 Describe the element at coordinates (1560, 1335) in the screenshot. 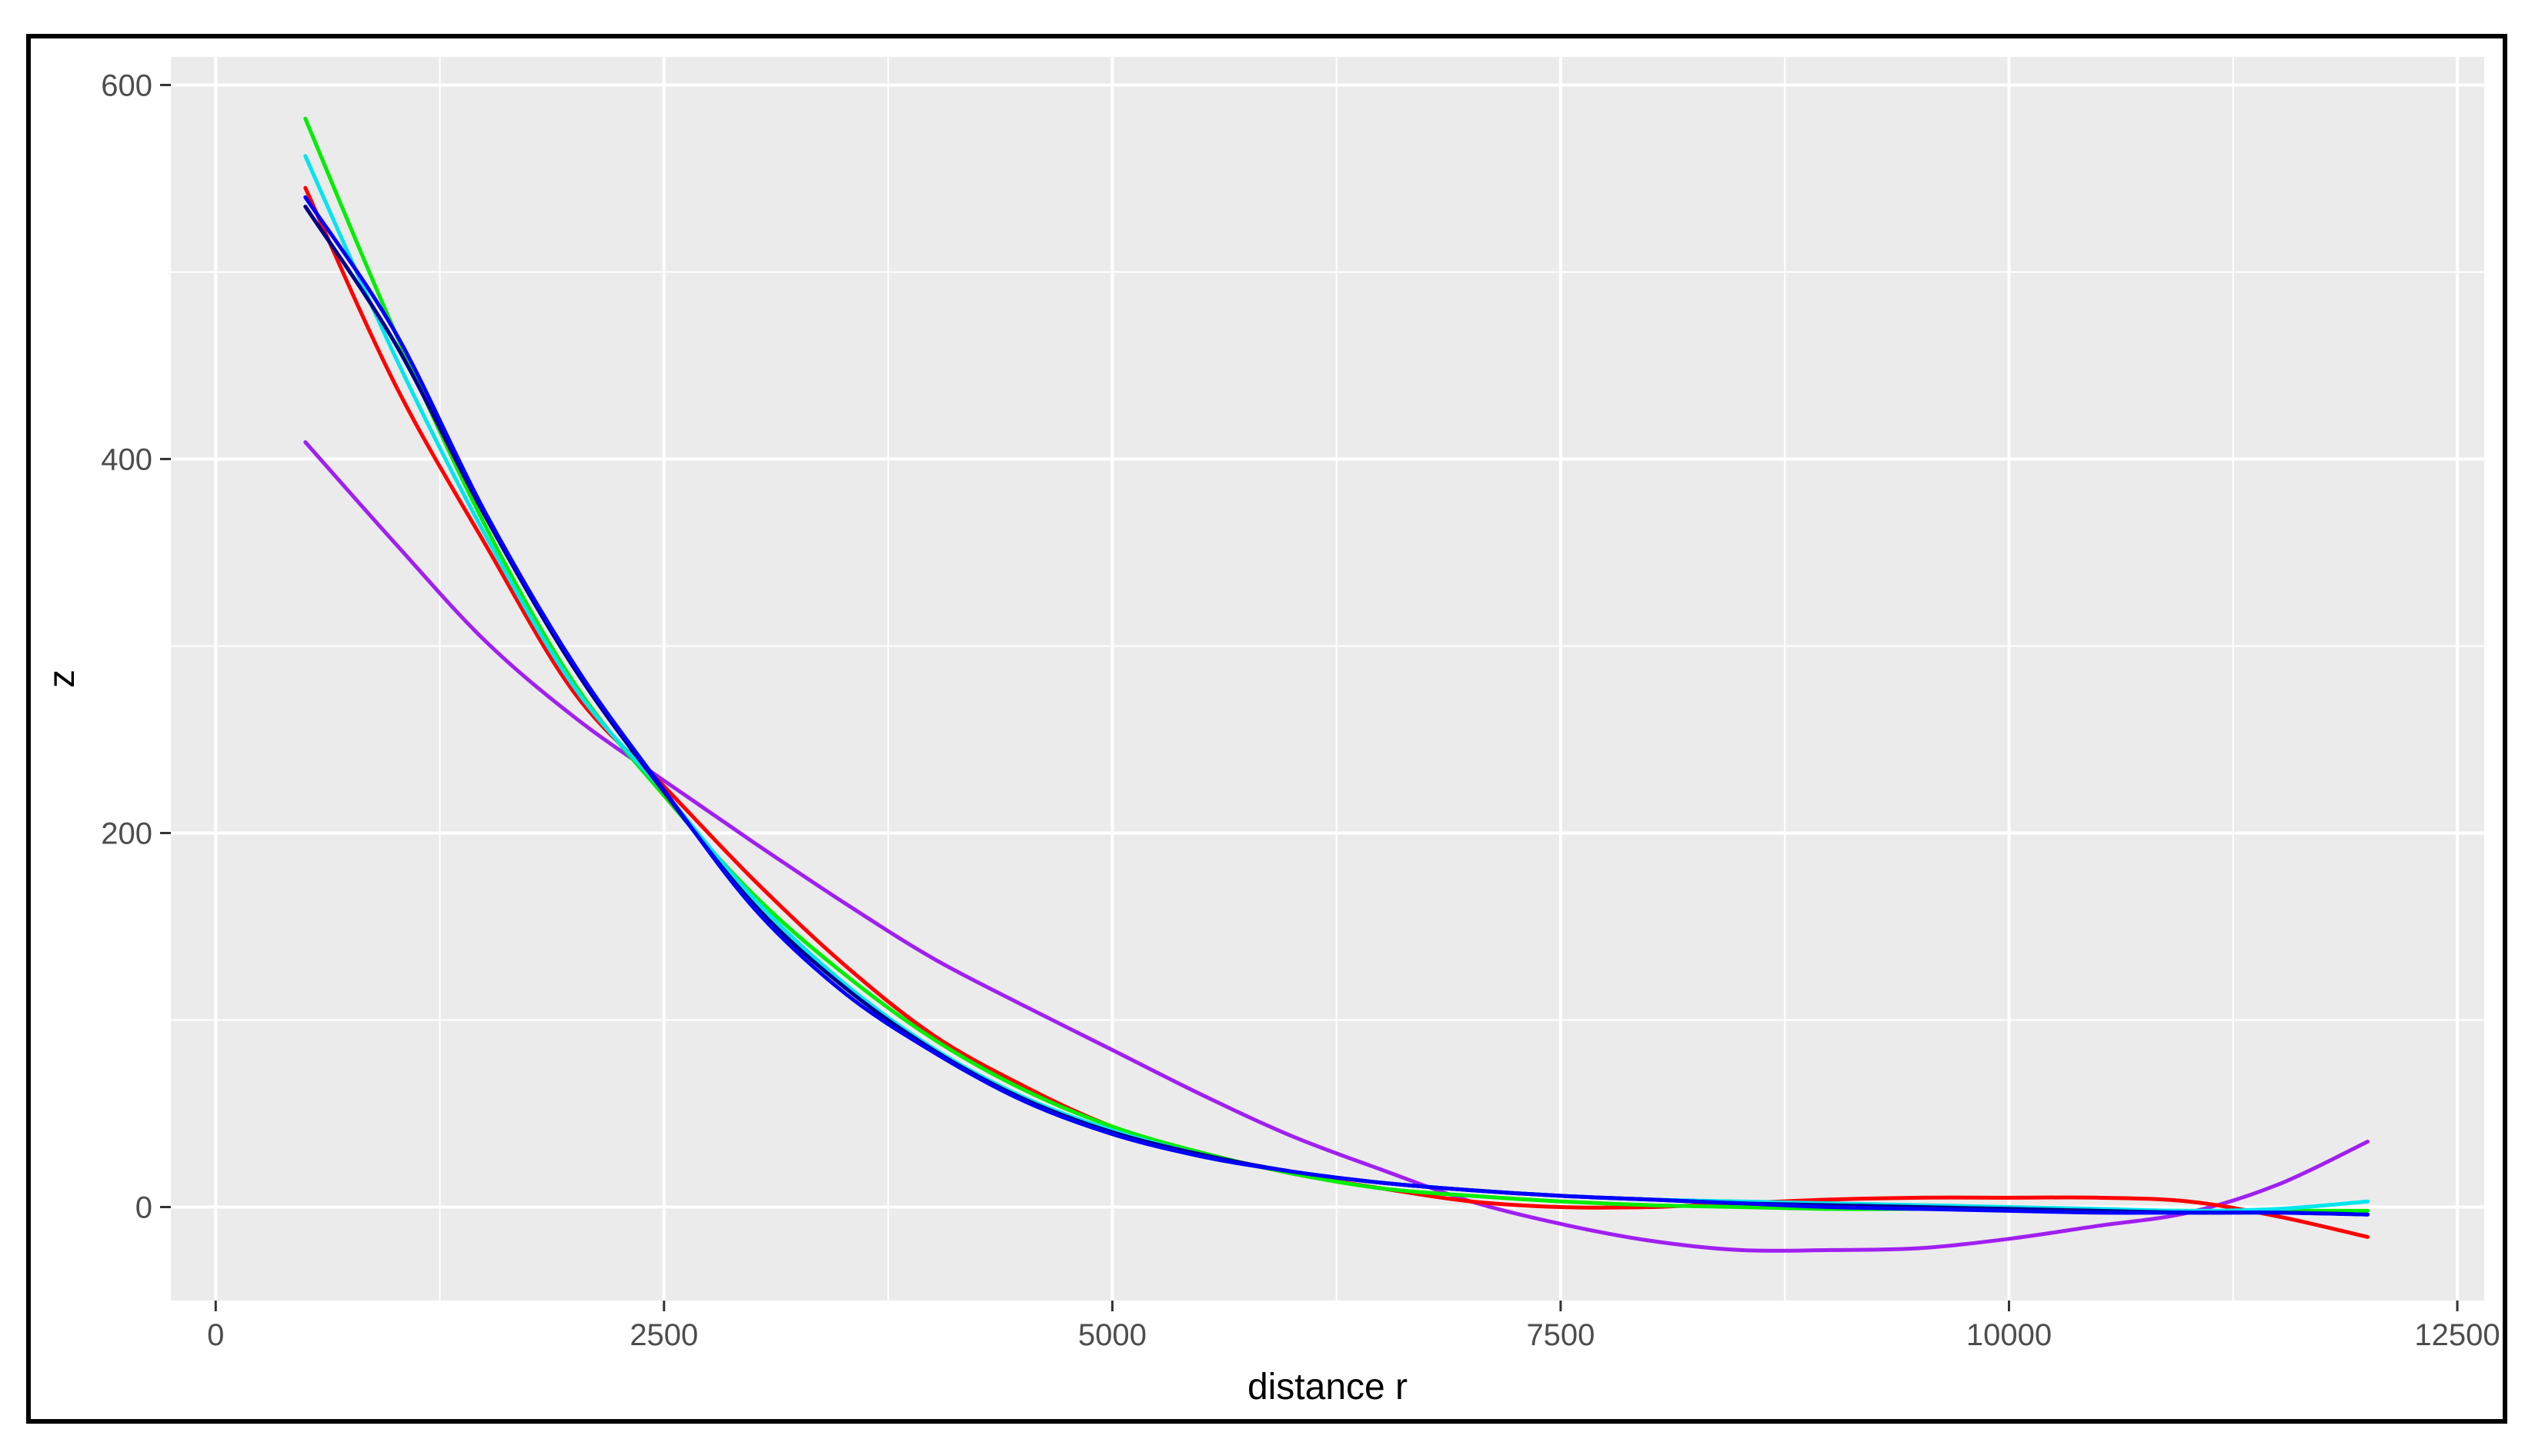

I see `x-tick-label: 7500` at that location.